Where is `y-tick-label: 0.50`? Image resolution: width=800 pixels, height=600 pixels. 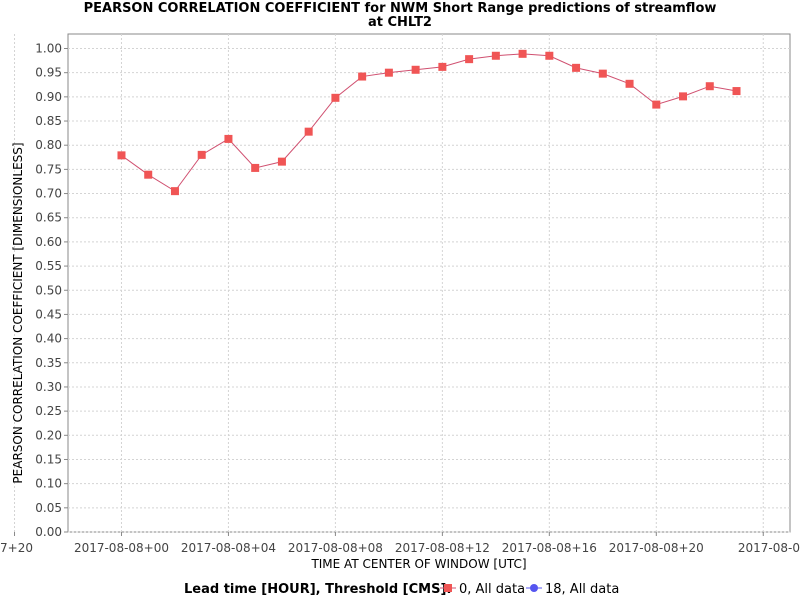 y-tick-label: 0.50 is located at coordinates (48, 290).